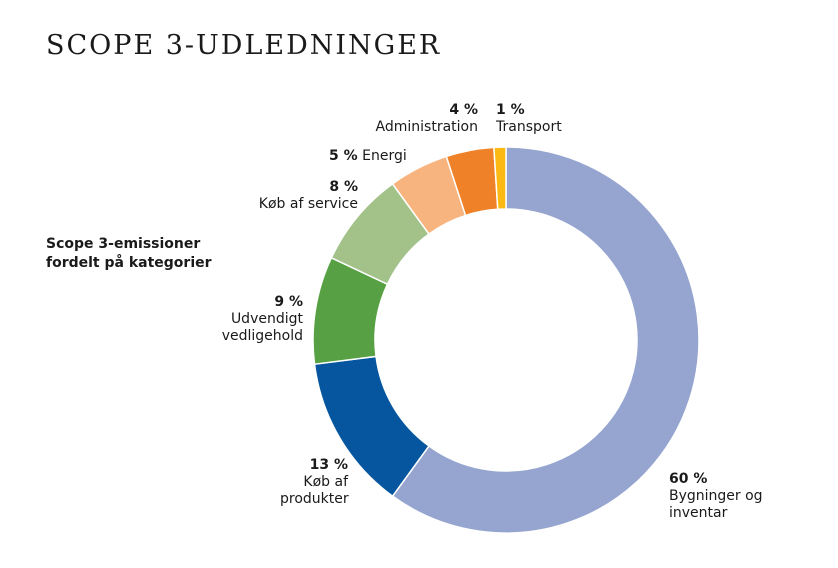 The height and width of the screenshot is (568, 838). I want to click on label-transport-pct: 1 %, so click(510, 110).